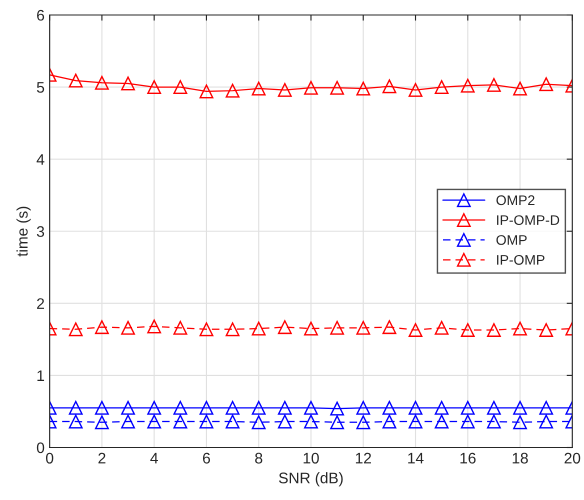 The image size is (584, 500). What do you see at coordinates (40, 375) in the screenshot?
I see `y-tick-label: 1` at bounding box center [40, 375].